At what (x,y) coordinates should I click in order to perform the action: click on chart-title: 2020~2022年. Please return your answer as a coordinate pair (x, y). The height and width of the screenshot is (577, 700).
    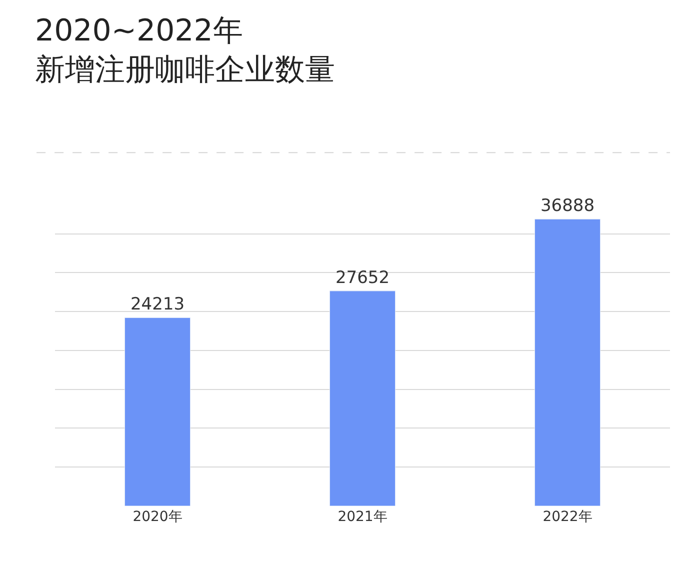
    Looking at the image, I should click on (139, 30).